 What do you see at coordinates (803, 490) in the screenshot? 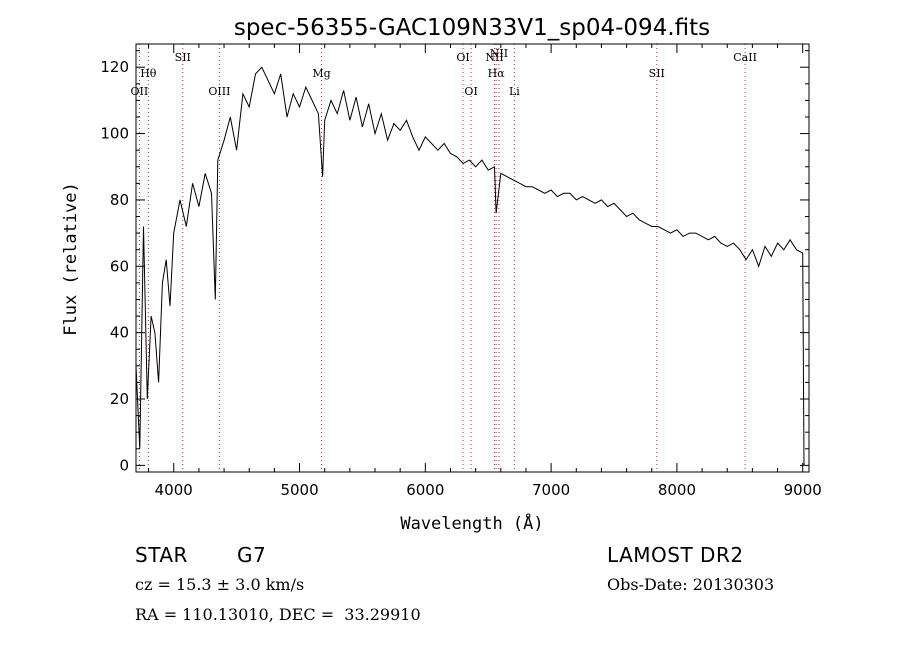
I see `x-tick-label-9000: 9000` at bounding box center [803, 490].